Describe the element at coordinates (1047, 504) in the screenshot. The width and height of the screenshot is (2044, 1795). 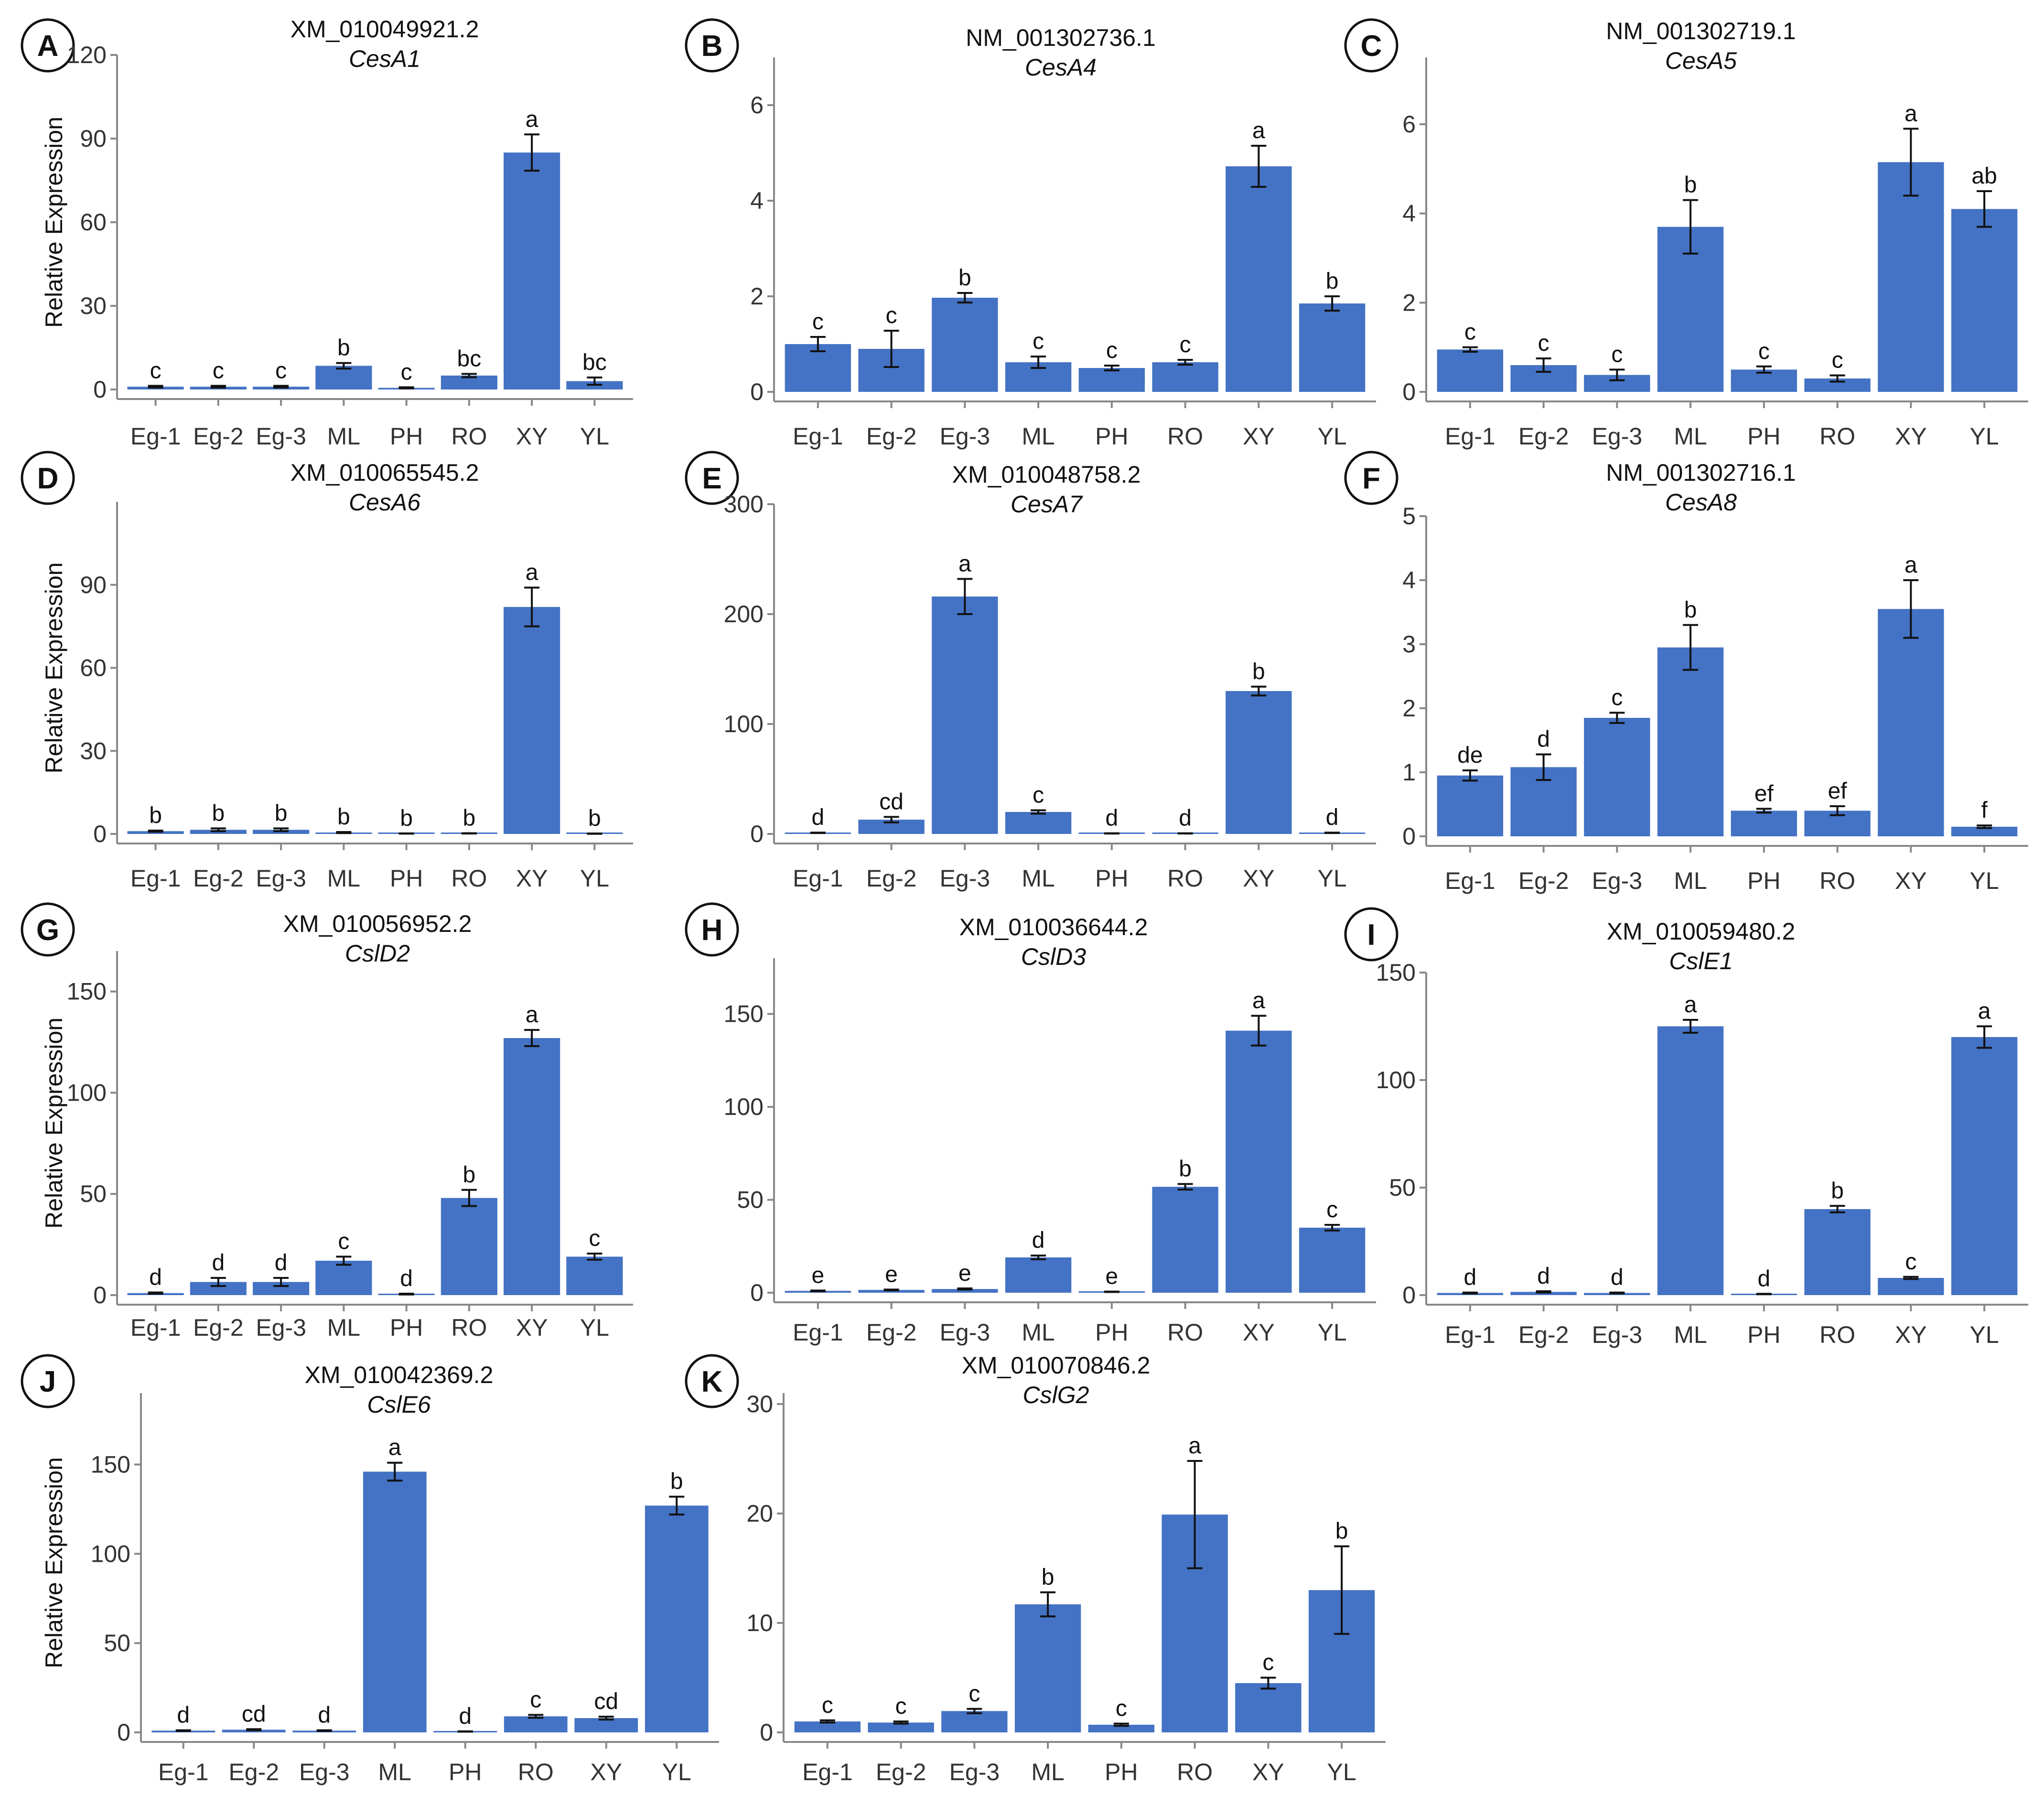
I see `chart-subtitle: CesA7` at that location.